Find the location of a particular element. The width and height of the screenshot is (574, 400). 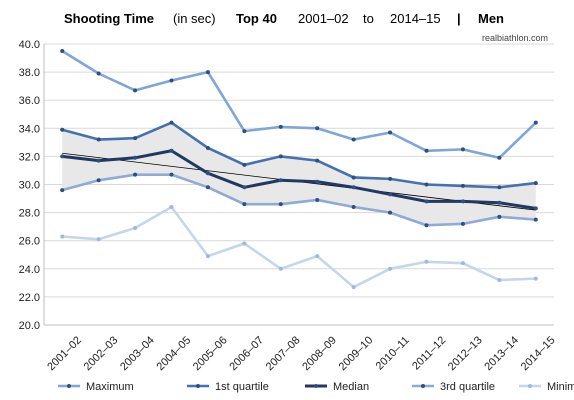

x-tick-label: 2001–02 is located at coordinates (64, 353).